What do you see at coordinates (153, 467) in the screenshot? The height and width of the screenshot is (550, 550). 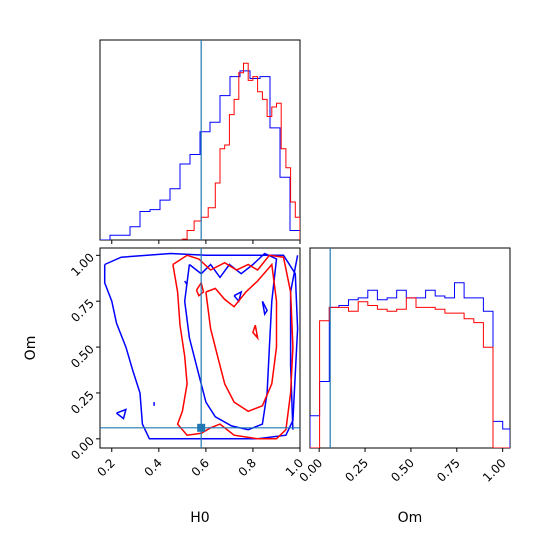 I see `joint-x-tick-label-1: 0.4` at bounding box center [153, 467].